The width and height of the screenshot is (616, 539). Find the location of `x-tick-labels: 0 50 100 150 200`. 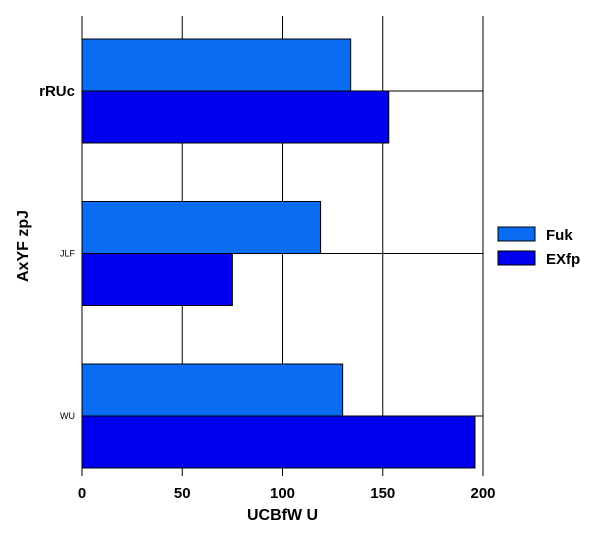

x-tick-labels: 0 50 100 150 200 is located at coordinates (287, 493).